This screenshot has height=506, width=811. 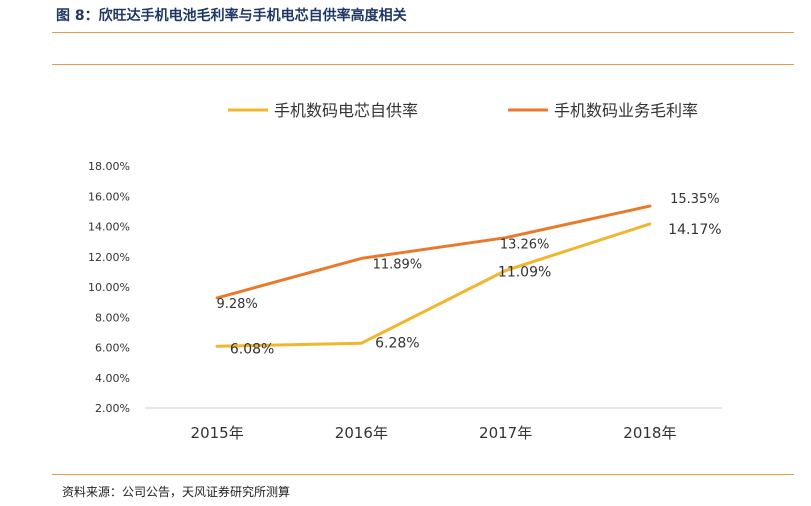 What do you see at coordinates (695, 199) in the screenshot?
I see `data-label: 15.35%` at bounding box center [695, 199].